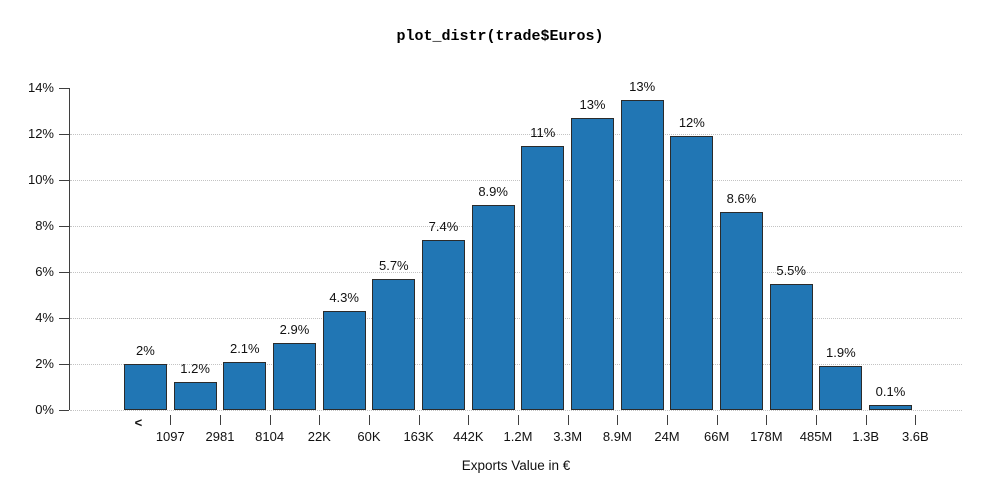 Image resolution: width=1000 pixels, height=500 pixels. What do you see at coordinates (344, 298) in the screenshot?
I see `bar-value-label: 4.3%` at bounding box center [344, 298].